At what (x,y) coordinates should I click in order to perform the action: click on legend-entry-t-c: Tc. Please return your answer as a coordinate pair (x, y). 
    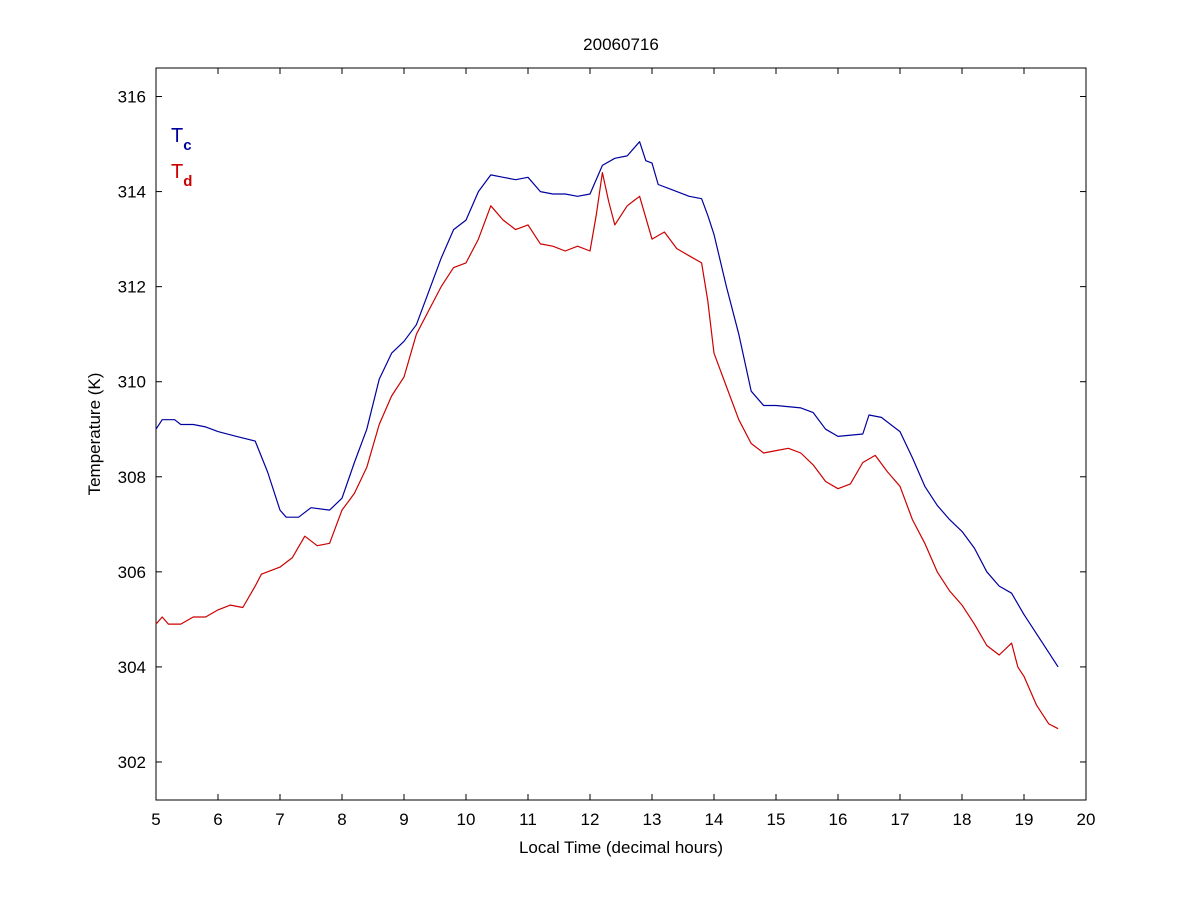
    Looking at the image, I should click on (181, 139).